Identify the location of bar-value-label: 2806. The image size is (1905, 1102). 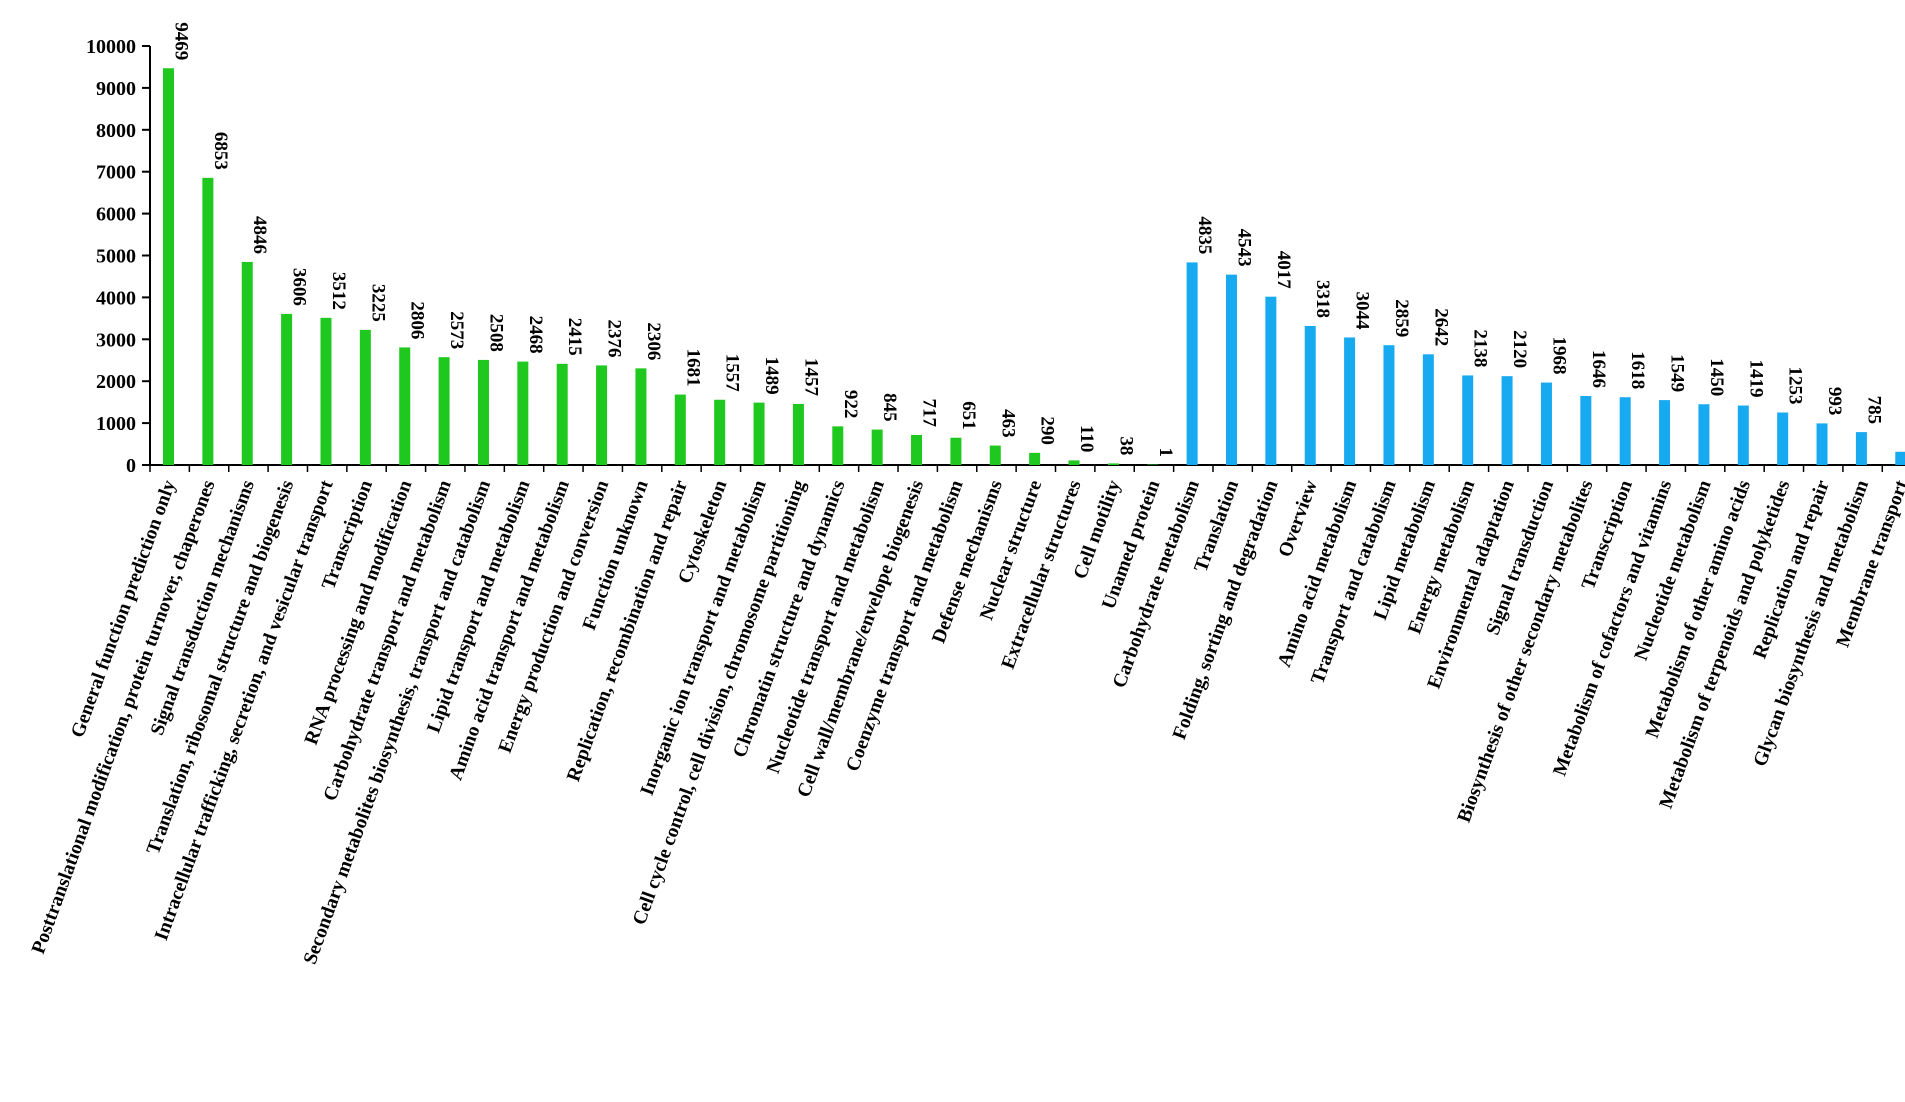
(417, 320).